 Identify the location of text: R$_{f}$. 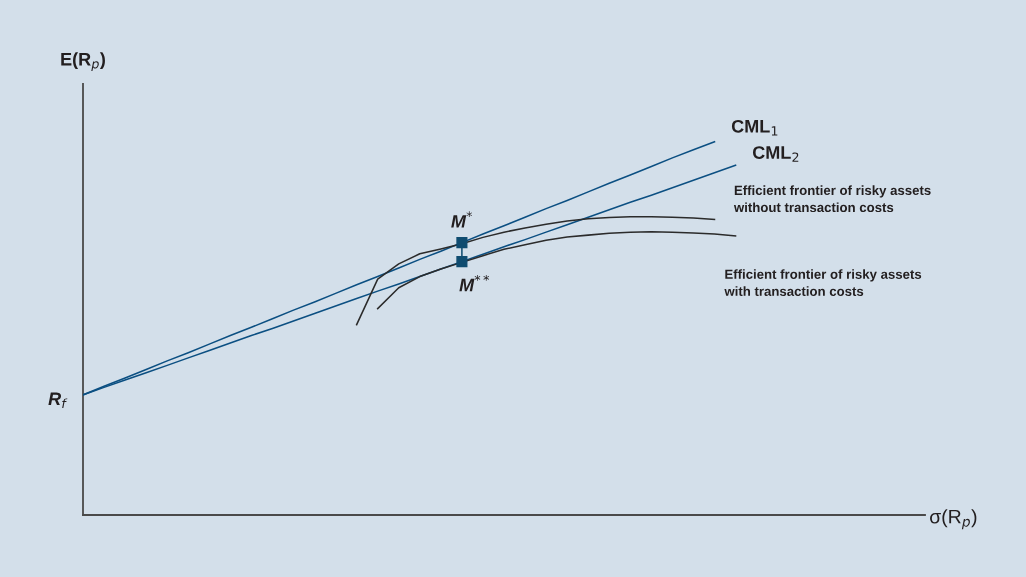
(58, 400).